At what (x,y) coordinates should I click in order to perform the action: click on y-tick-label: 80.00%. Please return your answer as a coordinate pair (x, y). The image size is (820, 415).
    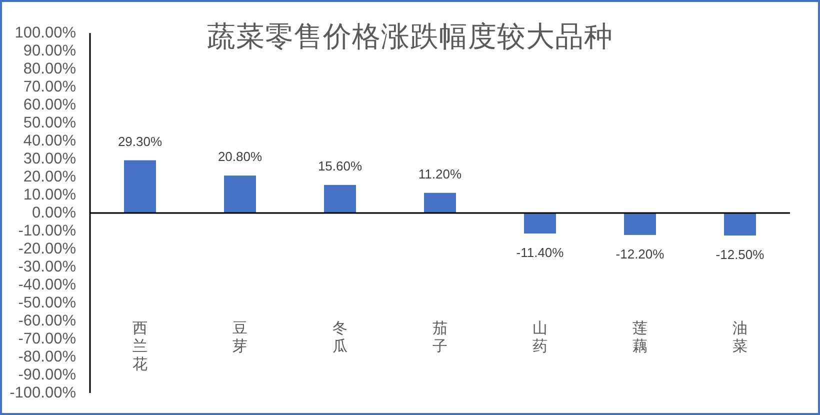
    Looking at the image, I should click on (49, 69).